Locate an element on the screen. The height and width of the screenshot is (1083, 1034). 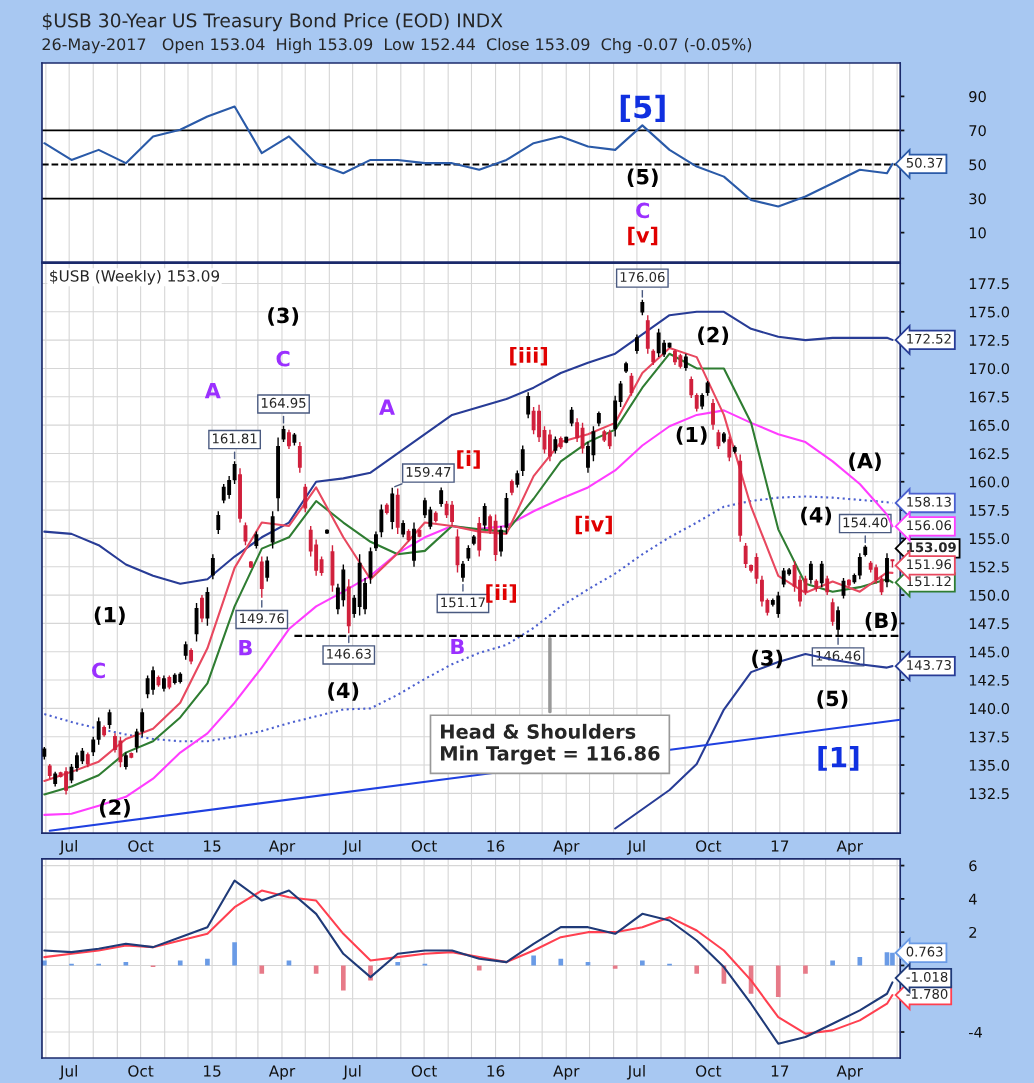
annotation: 164.95 is located at coordinates (283, 402).